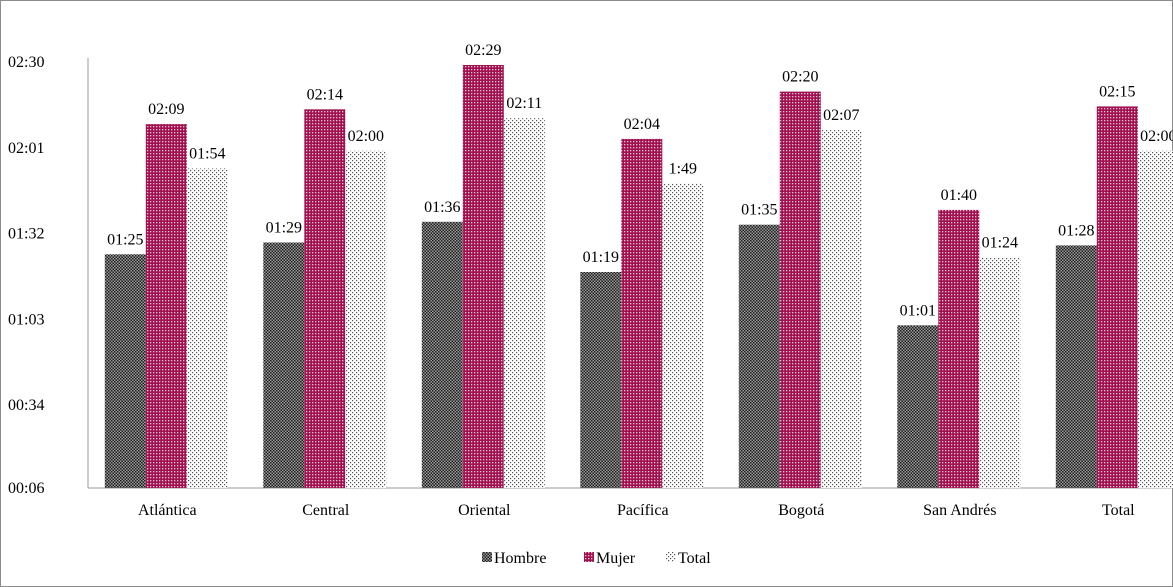 The height and width of the screenshot is (587, 1173). What do you see at coordinates (326, 510) in the screenshot?
I see `category-label: Central` at bounding box center [326, 510].